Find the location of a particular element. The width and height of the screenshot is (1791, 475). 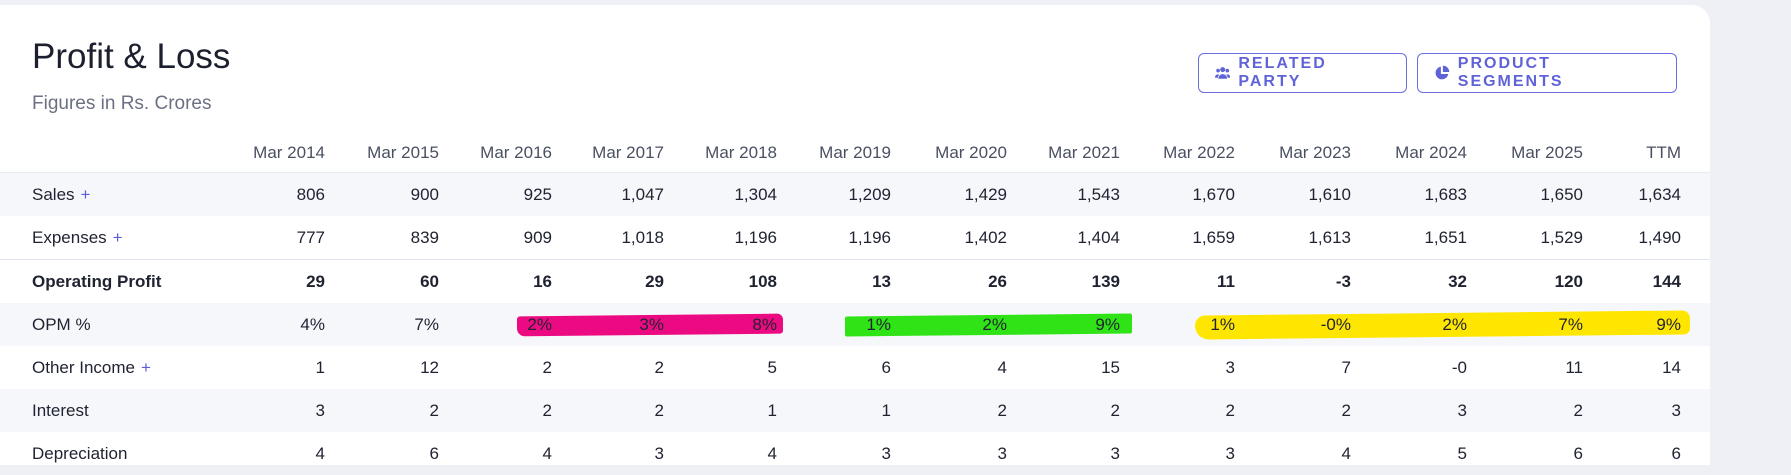

table-cell: -0 is located at coordinates (1459, 367).